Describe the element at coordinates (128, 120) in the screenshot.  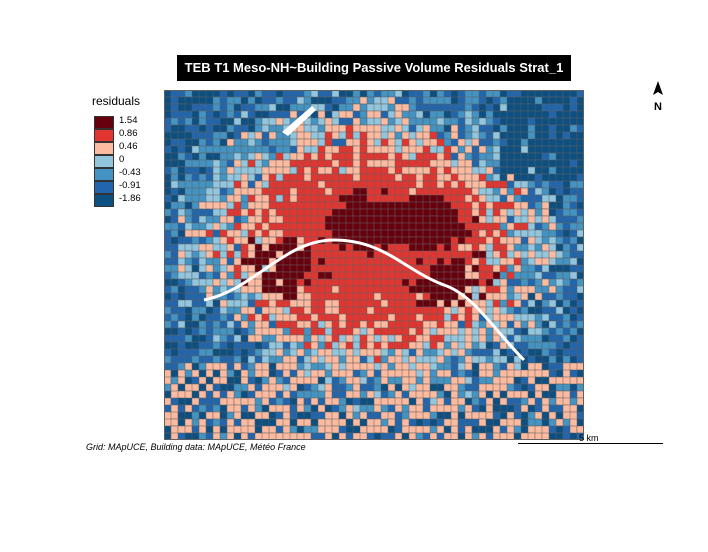
I see `legend-label: 1.54` at that location.